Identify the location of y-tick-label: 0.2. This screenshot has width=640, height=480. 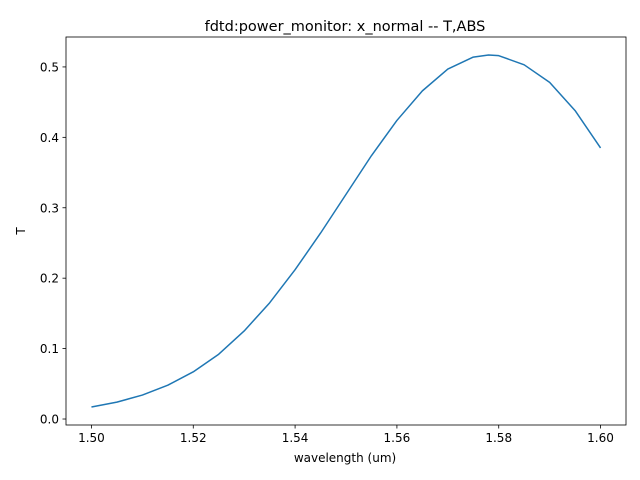
(49, 279).